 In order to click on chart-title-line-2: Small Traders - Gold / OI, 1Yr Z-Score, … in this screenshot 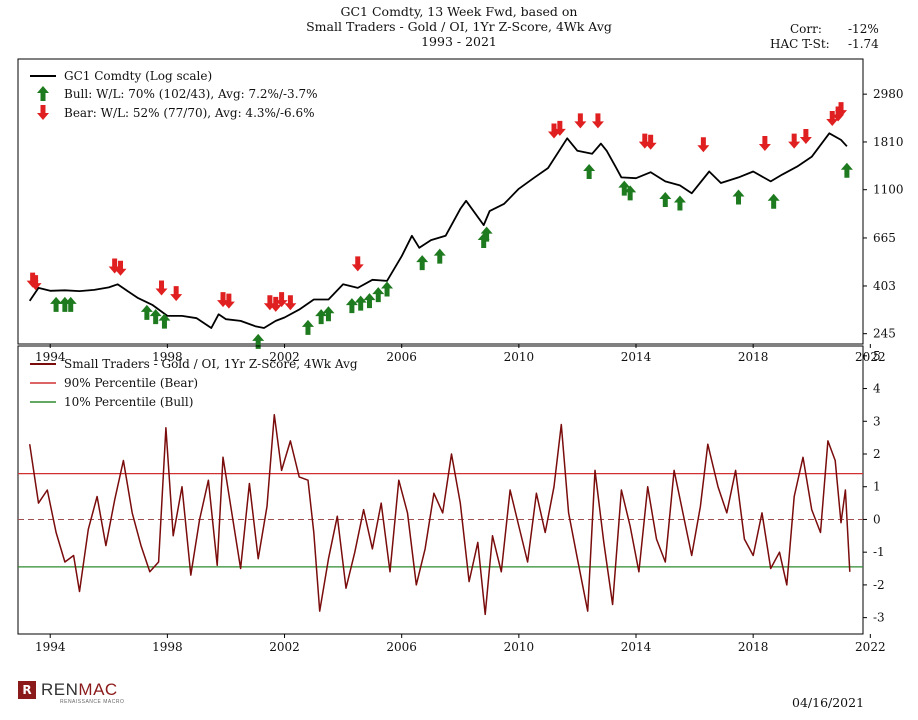, I will do `click(459, 26)`.